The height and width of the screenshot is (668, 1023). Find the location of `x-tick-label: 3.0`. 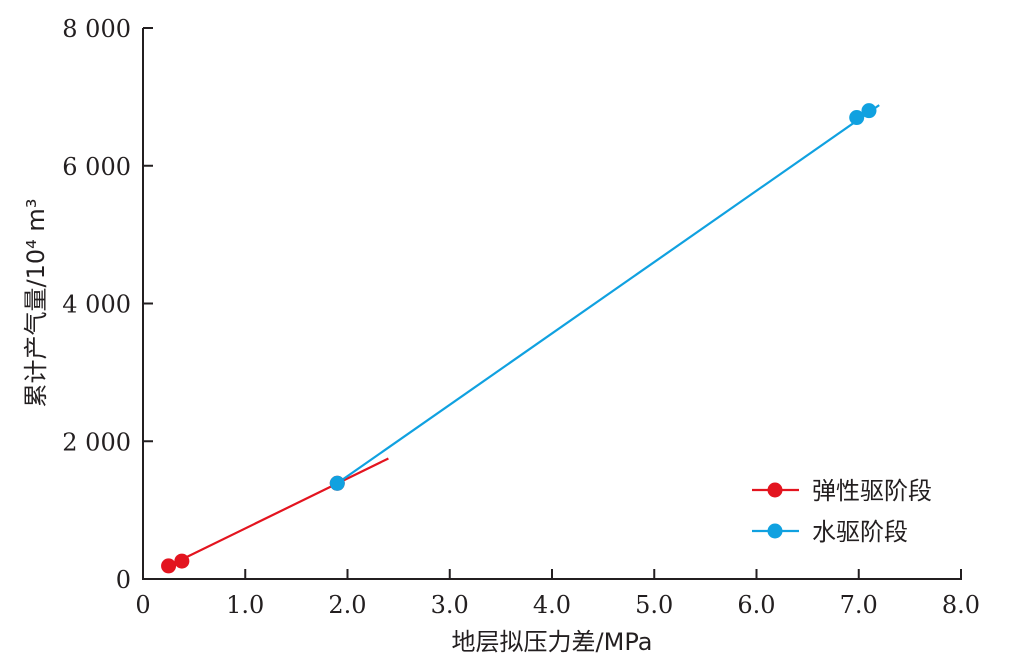

x-tick-label: 3.0 is located at coordinates (450, 605).